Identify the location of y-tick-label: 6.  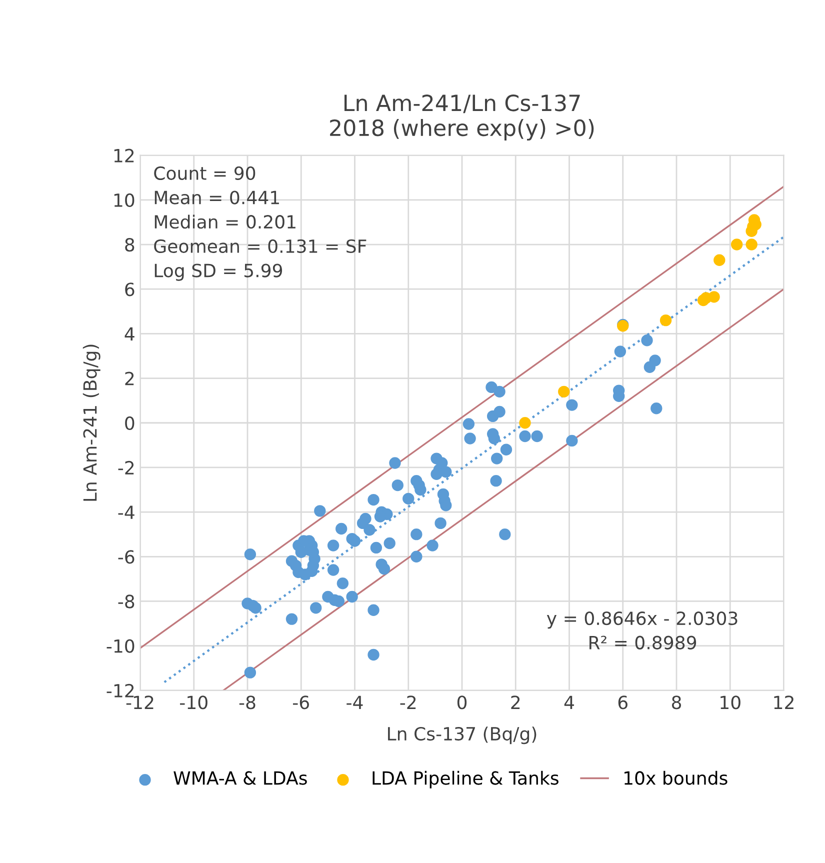
(129, 289).